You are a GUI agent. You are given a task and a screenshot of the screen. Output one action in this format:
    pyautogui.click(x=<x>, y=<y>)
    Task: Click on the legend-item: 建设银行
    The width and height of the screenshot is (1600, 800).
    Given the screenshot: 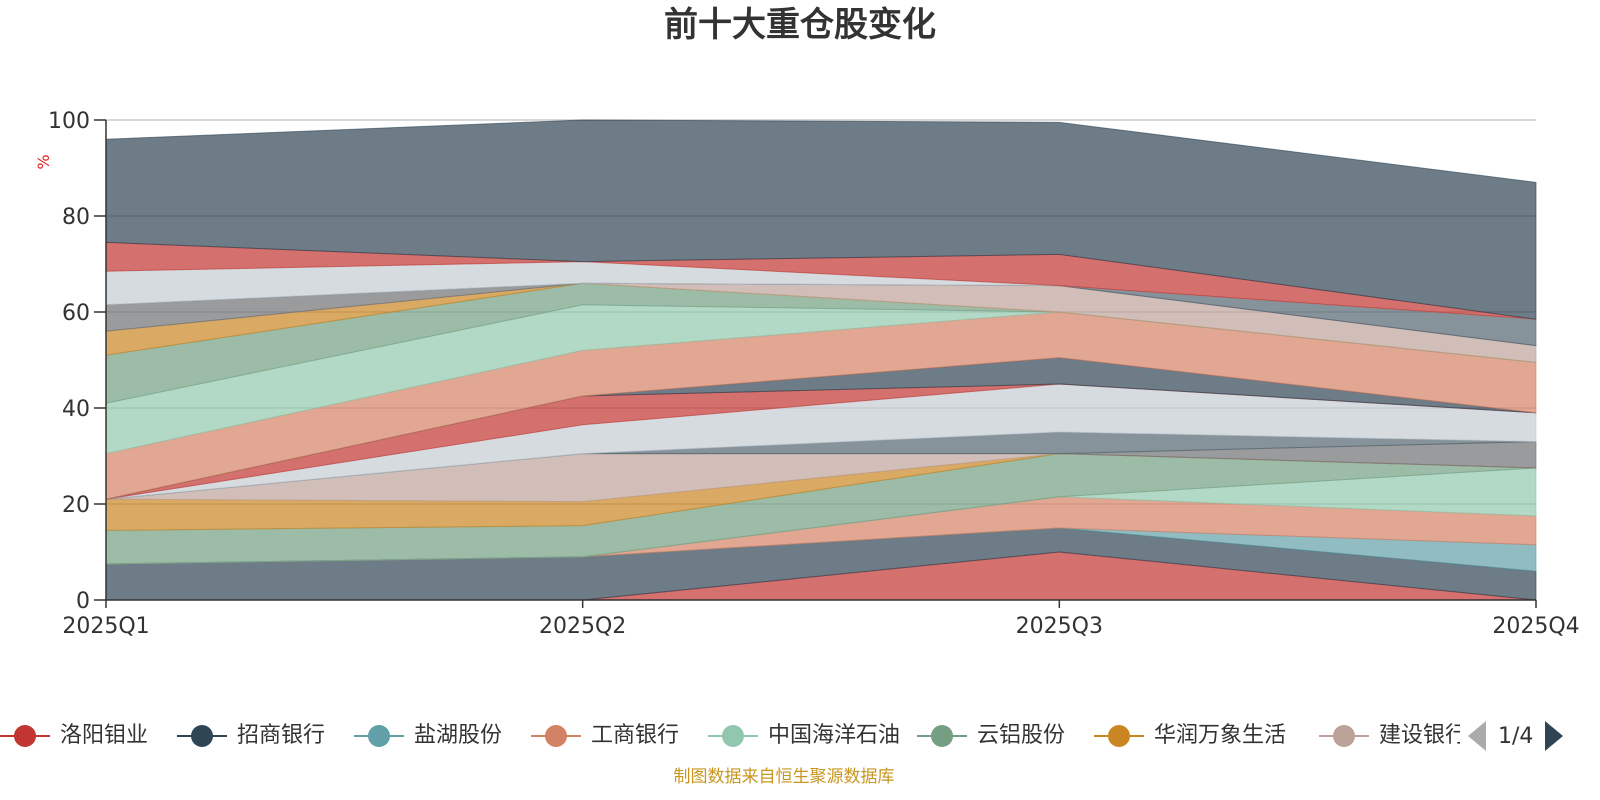 What is the action you would take?
    pyautogui.click(x=1389, y=736)
    